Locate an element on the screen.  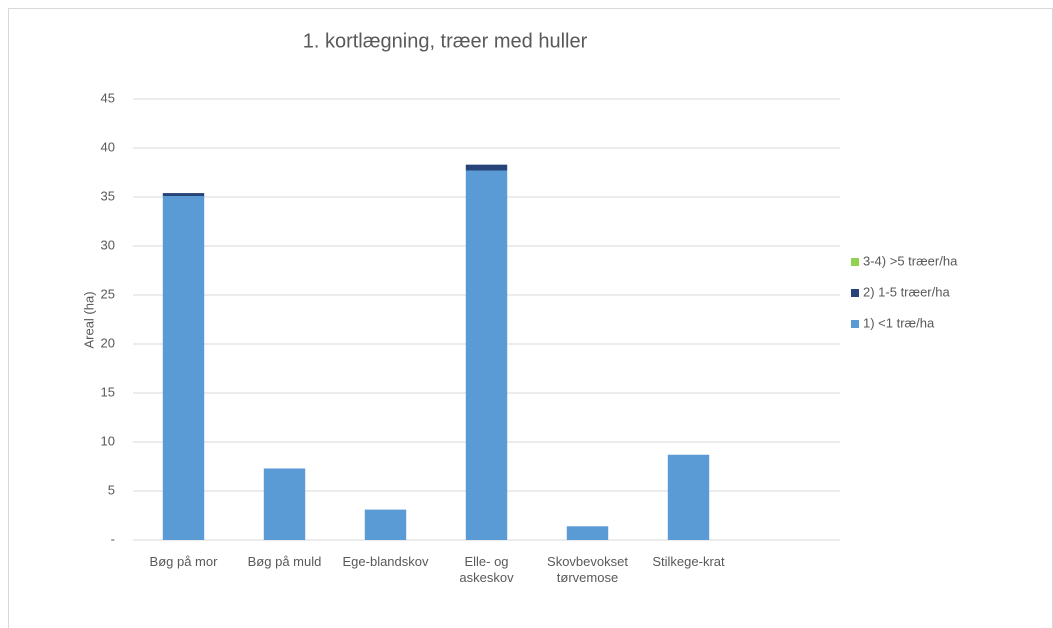
x-tick-label: Bøg på mor is located at coordinates (183, 561).